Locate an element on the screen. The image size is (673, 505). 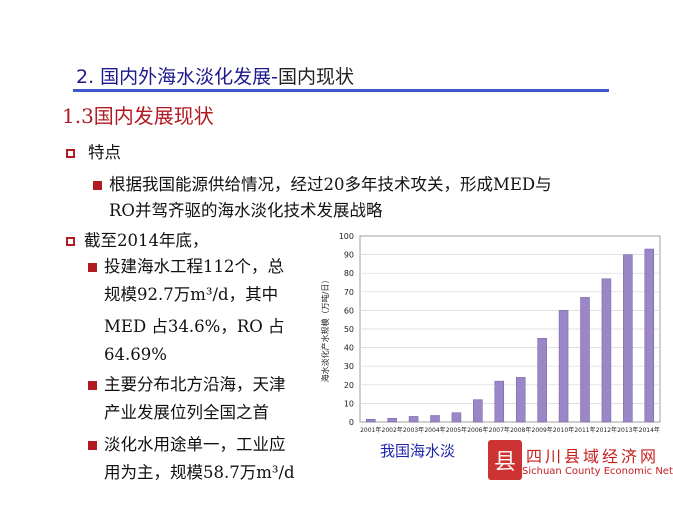
slide-title: 2. 国内外海水淡化发展-国内现状 is located at coordinates (215, 75).